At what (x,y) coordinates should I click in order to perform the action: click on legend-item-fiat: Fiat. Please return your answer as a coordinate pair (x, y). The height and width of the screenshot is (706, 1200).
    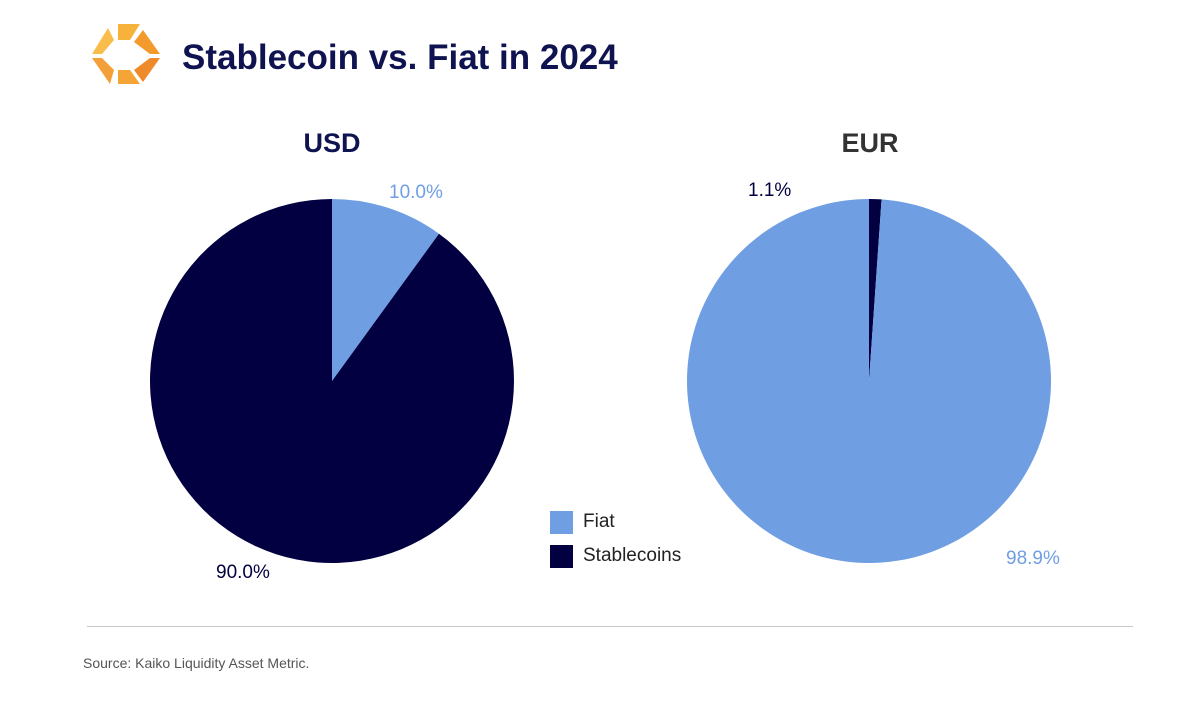
    Looking at the image, I should click on (615, 522).